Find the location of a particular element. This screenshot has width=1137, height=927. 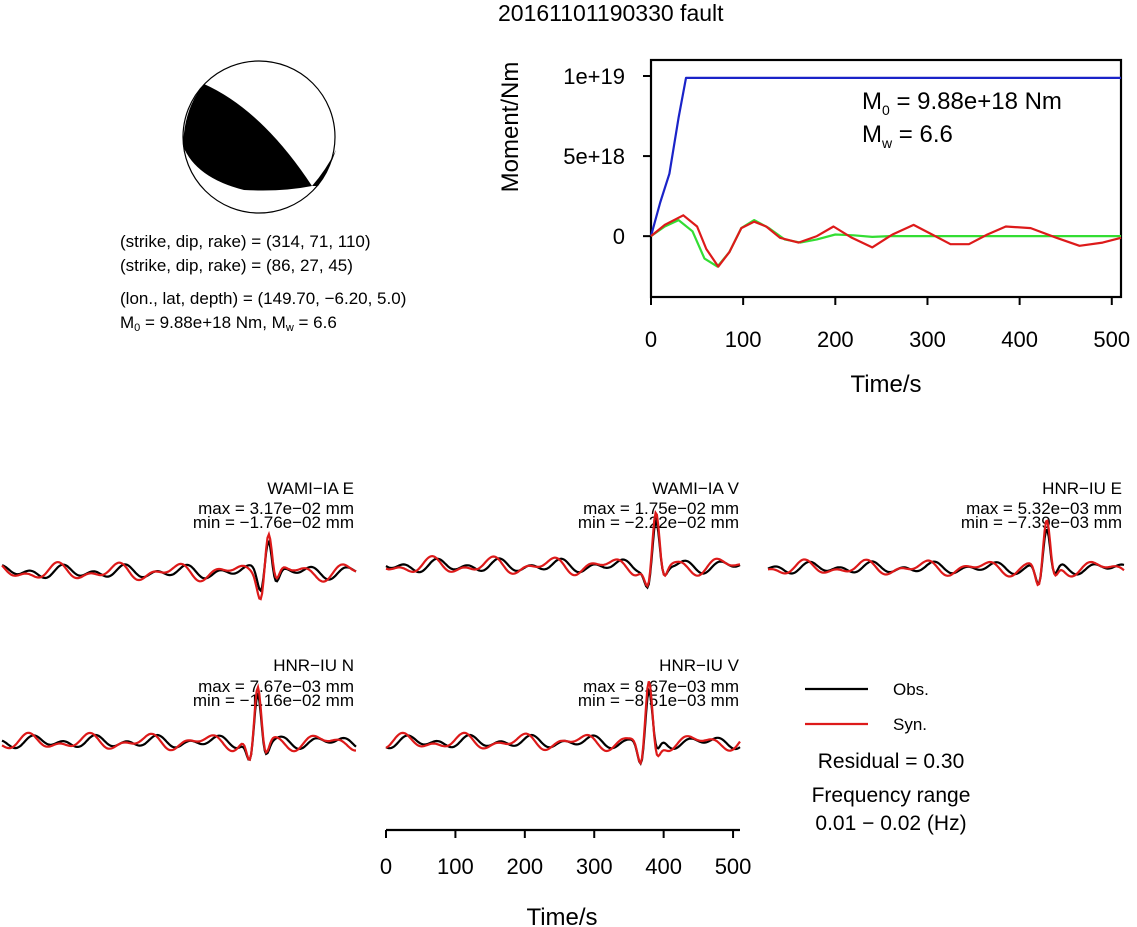

legend-obs-label: Obs. is located at coordinates (911, 689).